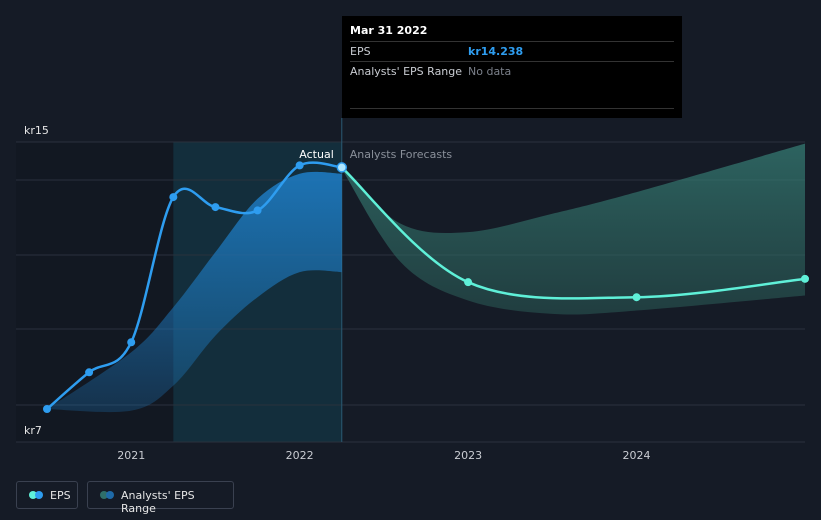 The height and width of the screenshot is (520, 821). Describe the element at coordinates (33, 430) in the screenshot. I see `y-tick-label: kr7` at that location.